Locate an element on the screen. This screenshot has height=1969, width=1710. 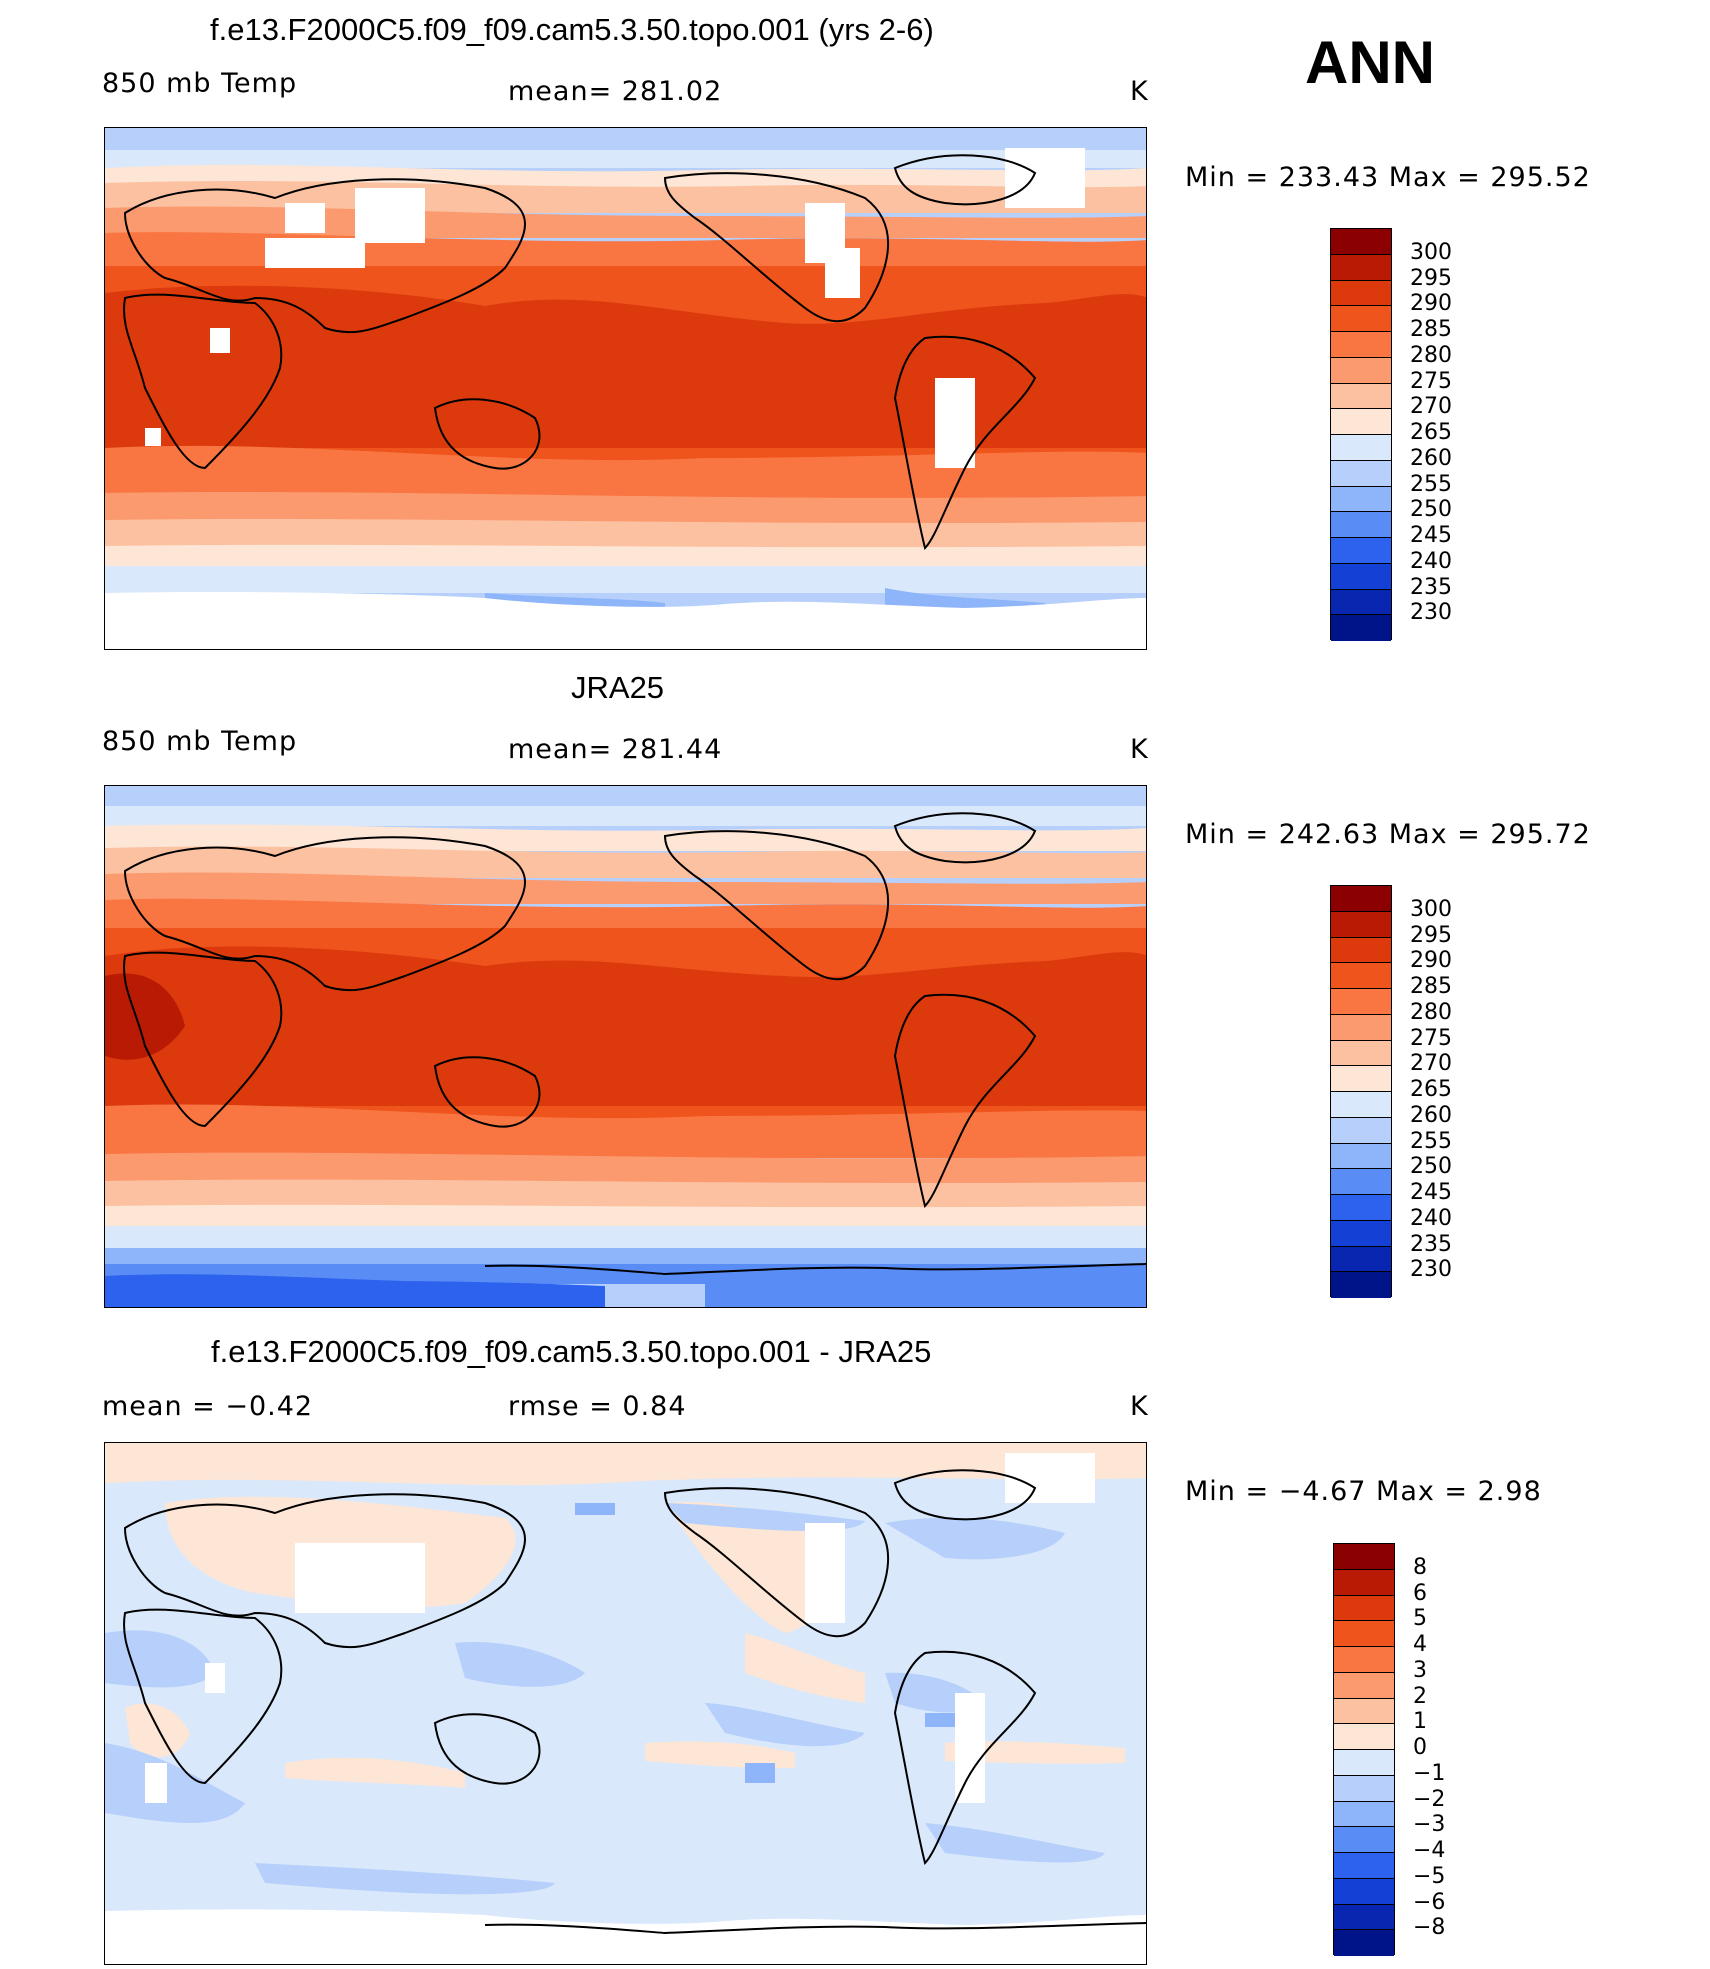
colorbar-tick-label: −8 is located at coordinates (1429, 1928).